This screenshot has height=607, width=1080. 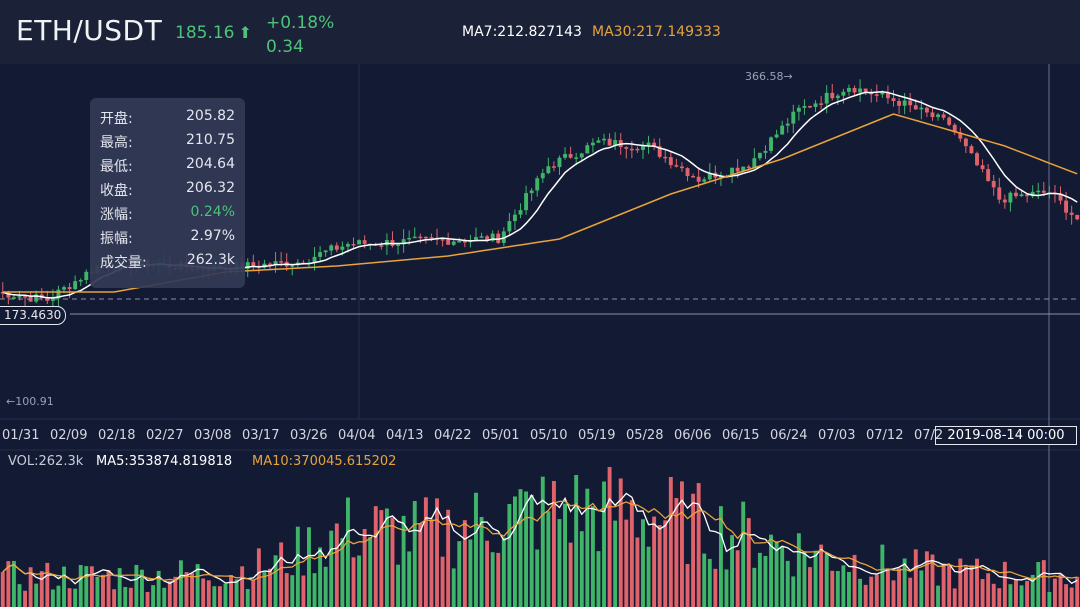 What do you see at coordinates (167, 262) in the screenshot?
I see `info-row: 成交量: 262.3k` at bounding box center [167, 262].